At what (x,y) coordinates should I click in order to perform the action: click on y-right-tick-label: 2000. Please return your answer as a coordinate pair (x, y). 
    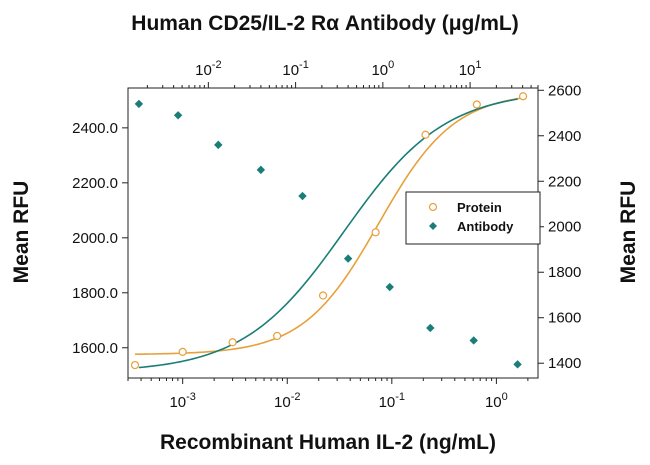
    Looking at the image, I should click on (564, 227).